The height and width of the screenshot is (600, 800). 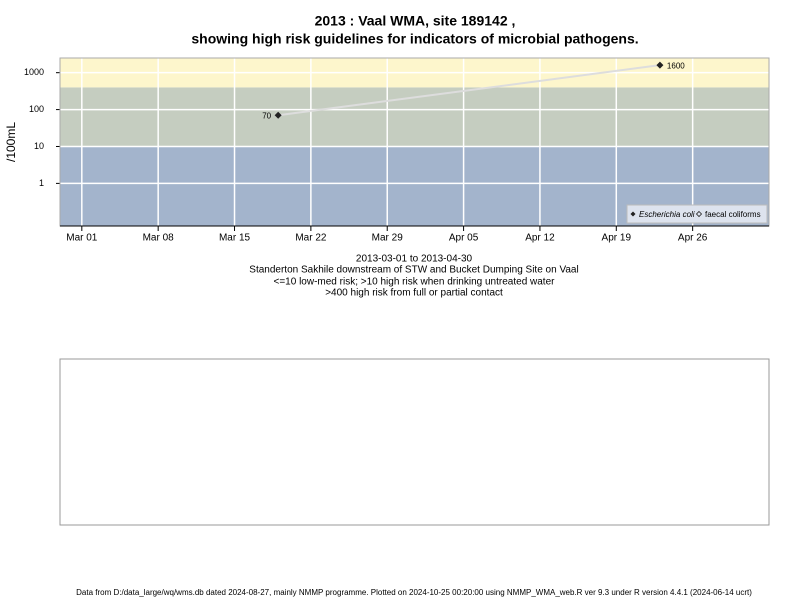 I want to click on x-tick-label: Mar 08, so click(x=159, y=238).